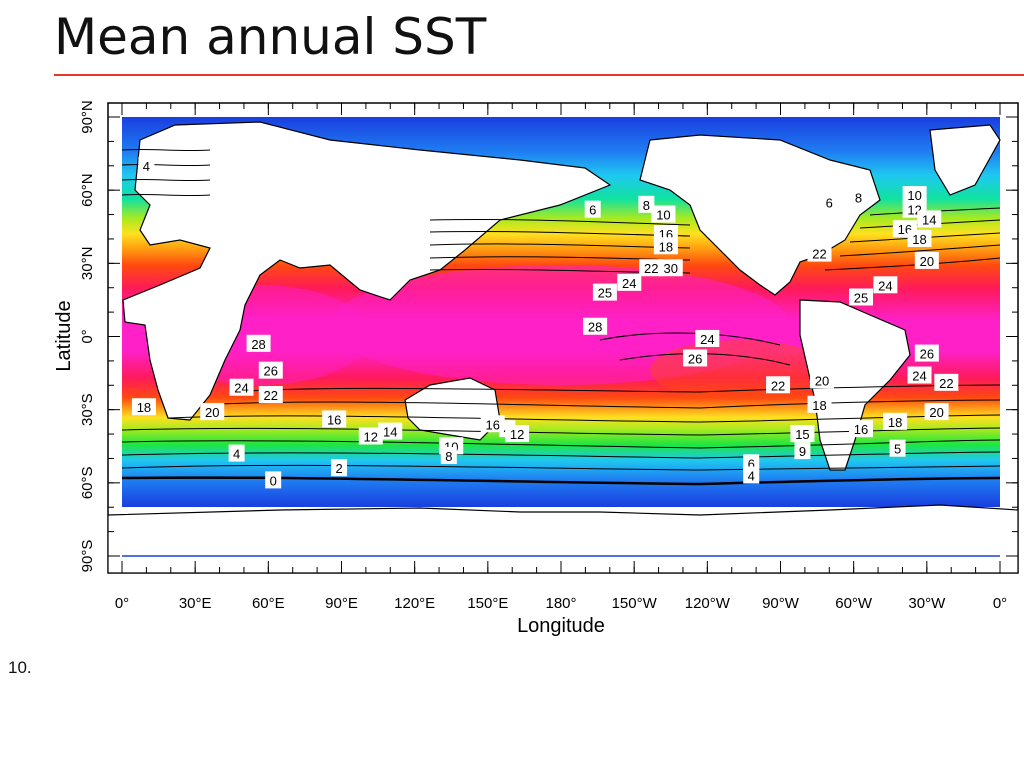  What do you see at coordinates (965, 160) in the screenshot?
I see `land-greenland` at bounding box center [965, 160].